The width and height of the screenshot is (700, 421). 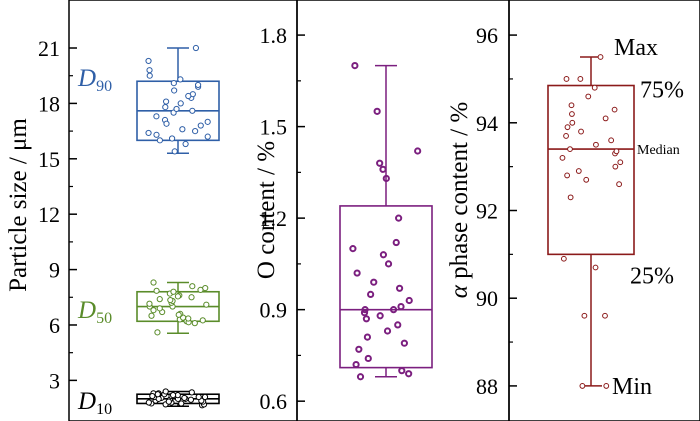 I want to click on series-label-sub: 50, so click(x=104, y=318).